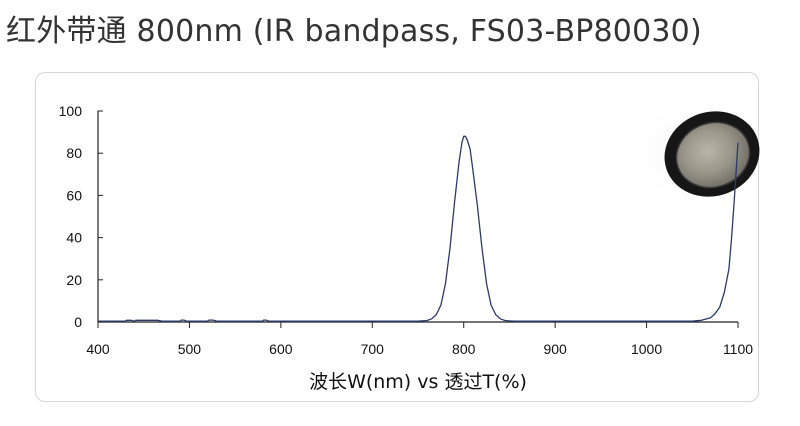 The image size is (800, 426). What do you see at coordinates (74, 280) in the screenshot?
I see `y-tick-label: 20` at bounding box center [74, 280].